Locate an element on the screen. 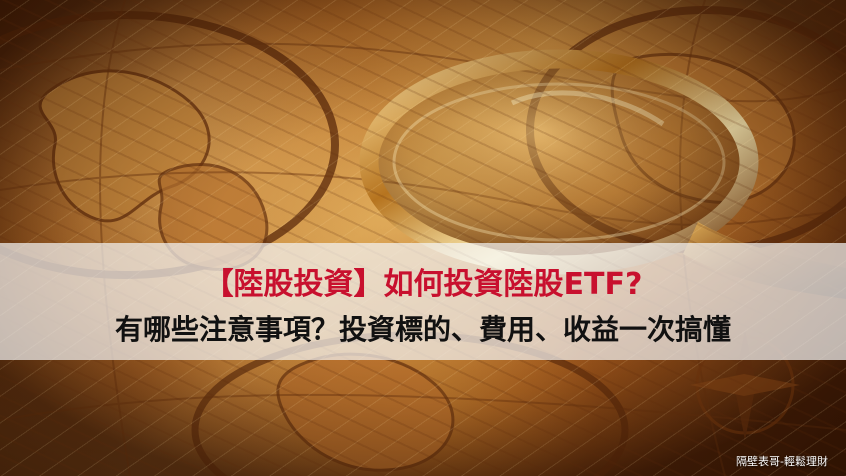 The height and width of the screenshot is (476, 846). brand-watermark: 隔壁表哥-輕鬆理財 is located at coordinates (782, 461).